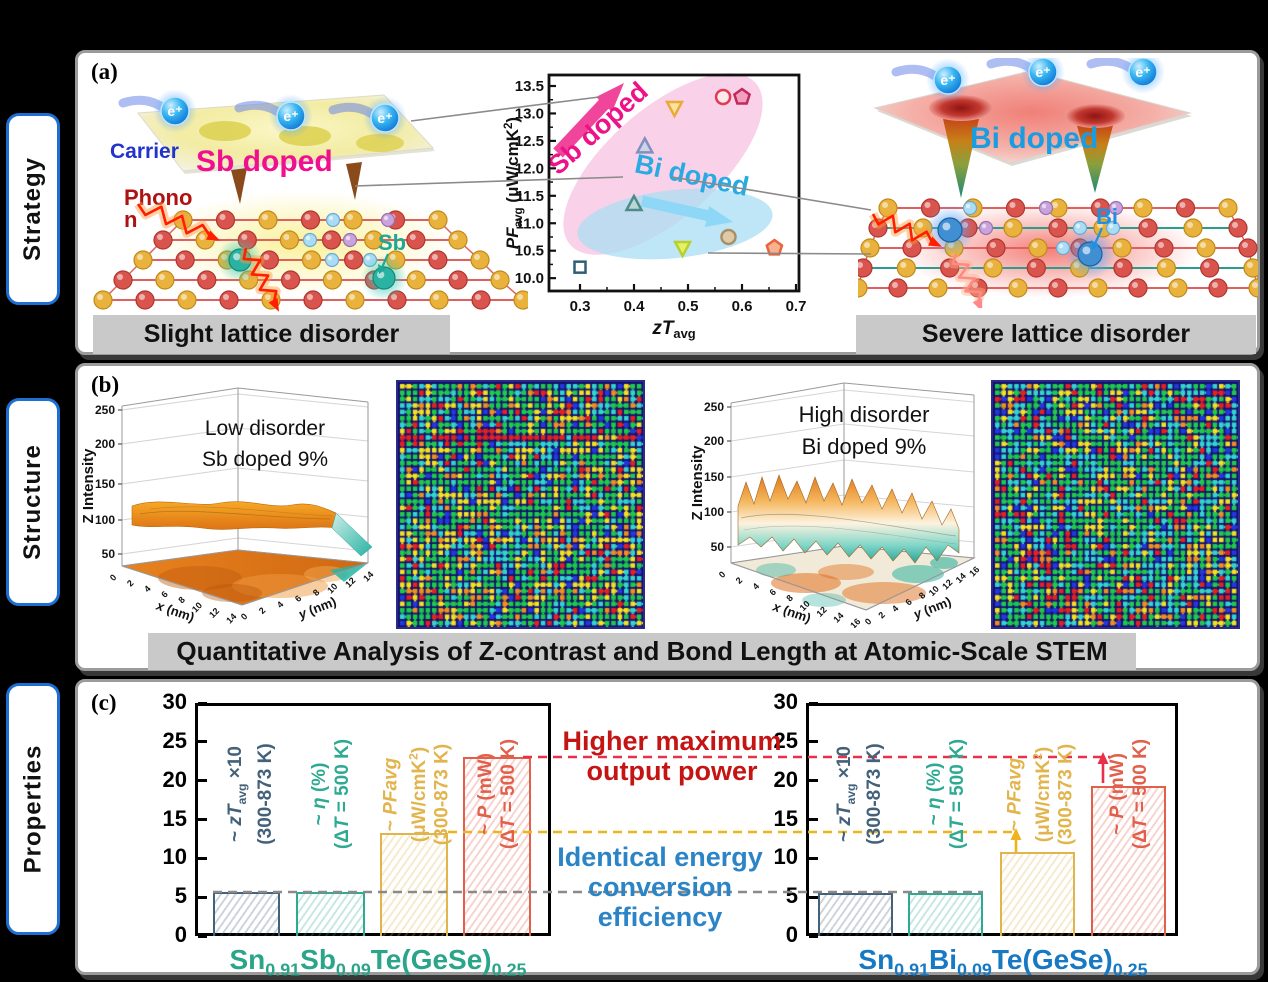  I want to click on shallow-cone, so click(239, 186).